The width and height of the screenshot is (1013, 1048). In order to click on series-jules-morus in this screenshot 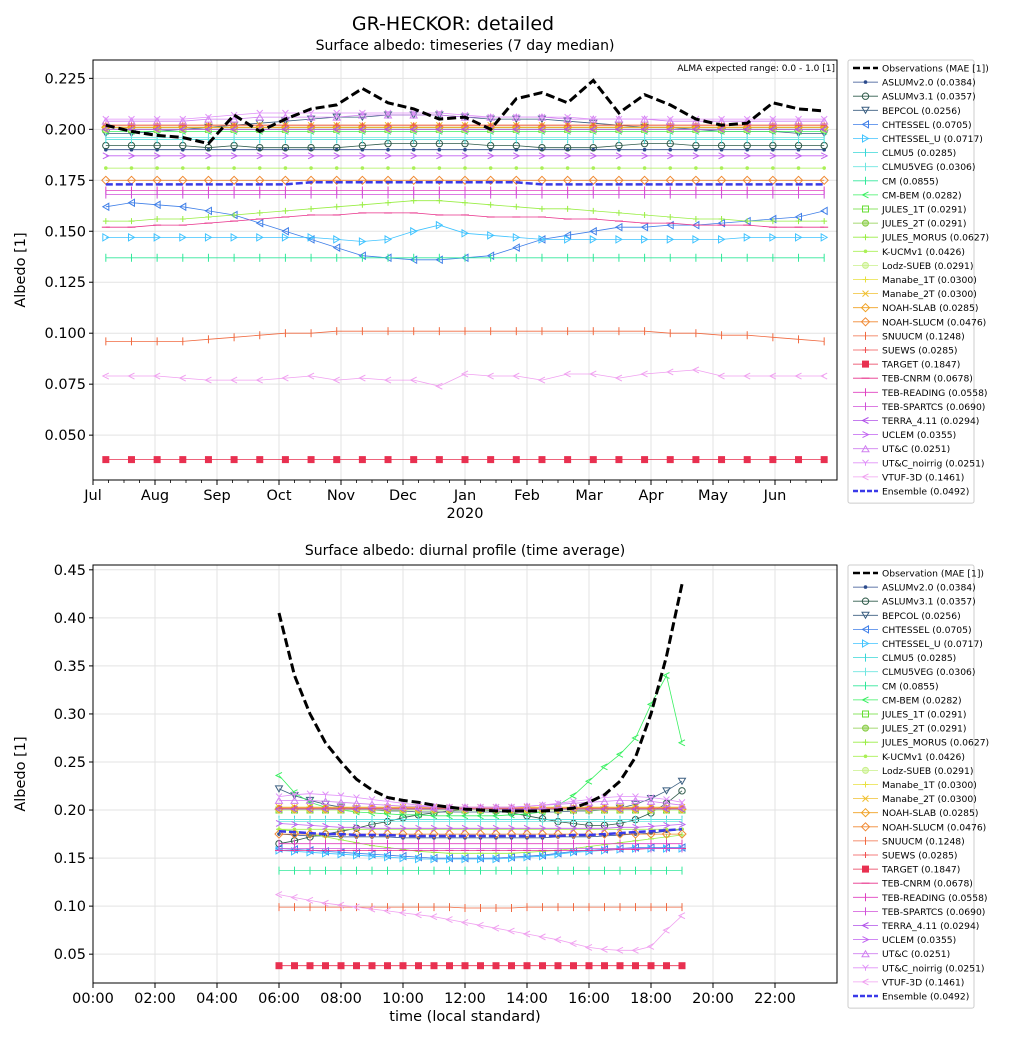, I will do `click(465, 211)`.